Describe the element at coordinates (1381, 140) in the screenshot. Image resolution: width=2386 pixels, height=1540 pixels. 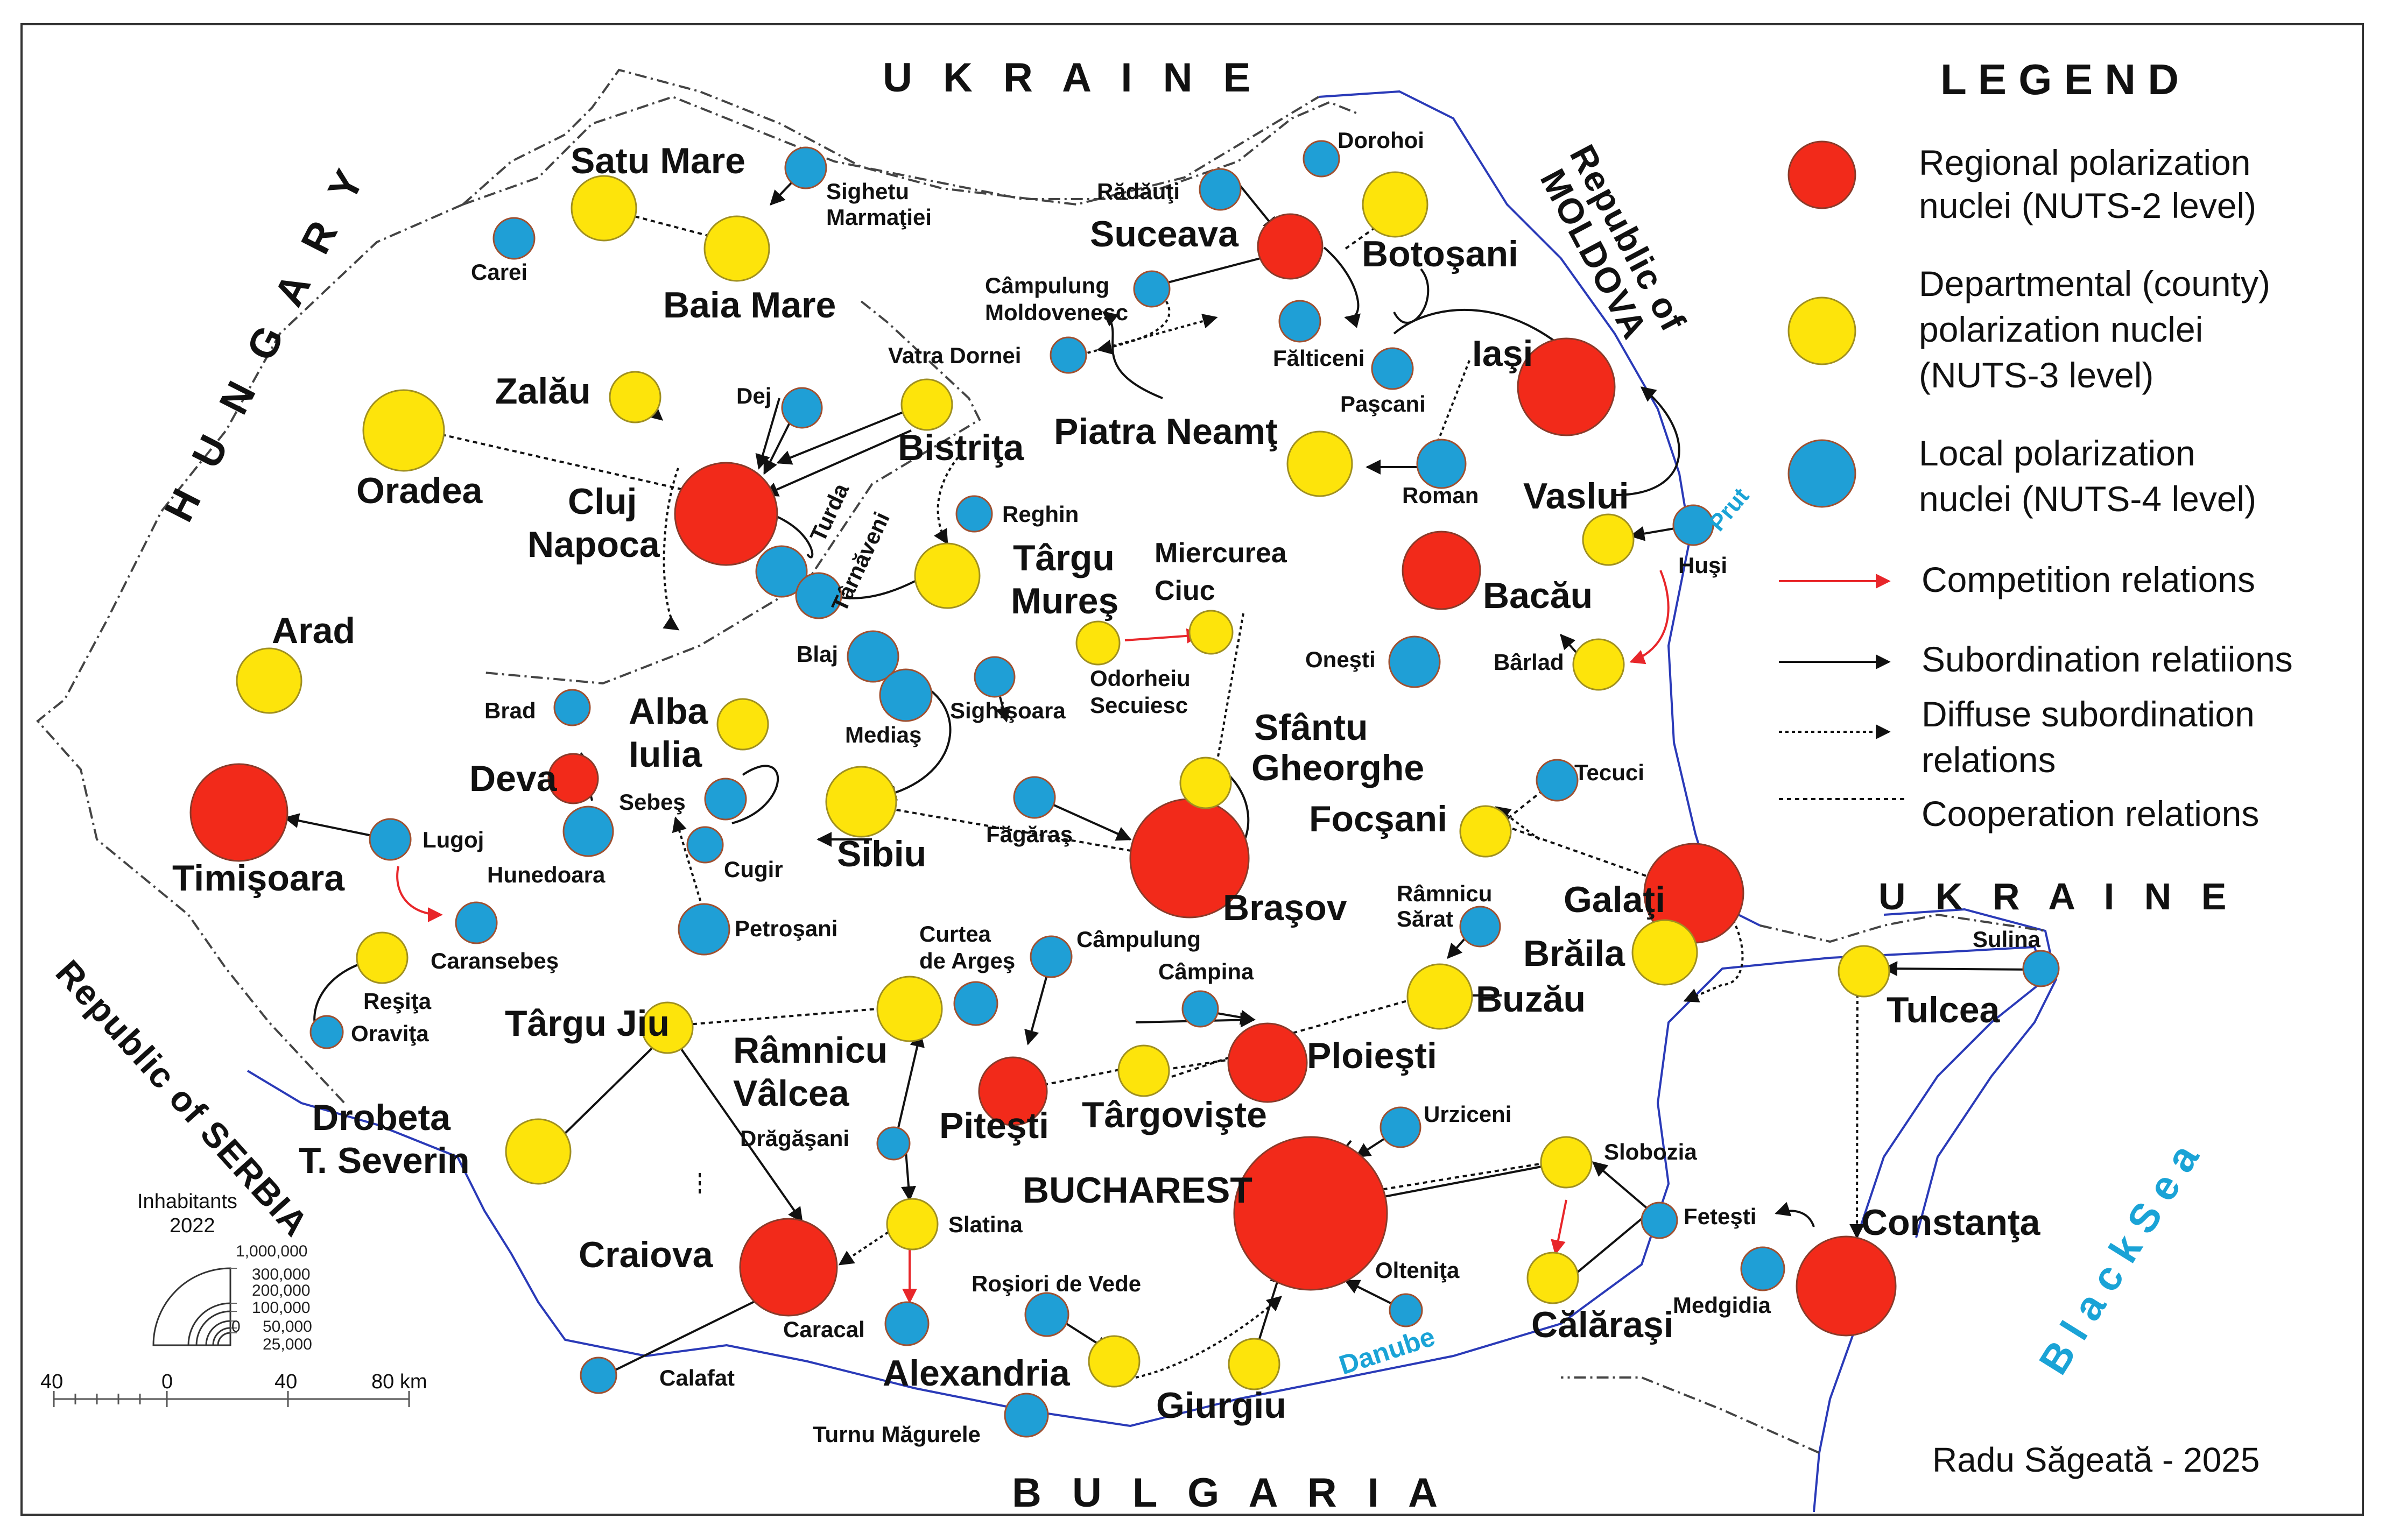
I see `label-dorohoi: Dorohoi` at that location.